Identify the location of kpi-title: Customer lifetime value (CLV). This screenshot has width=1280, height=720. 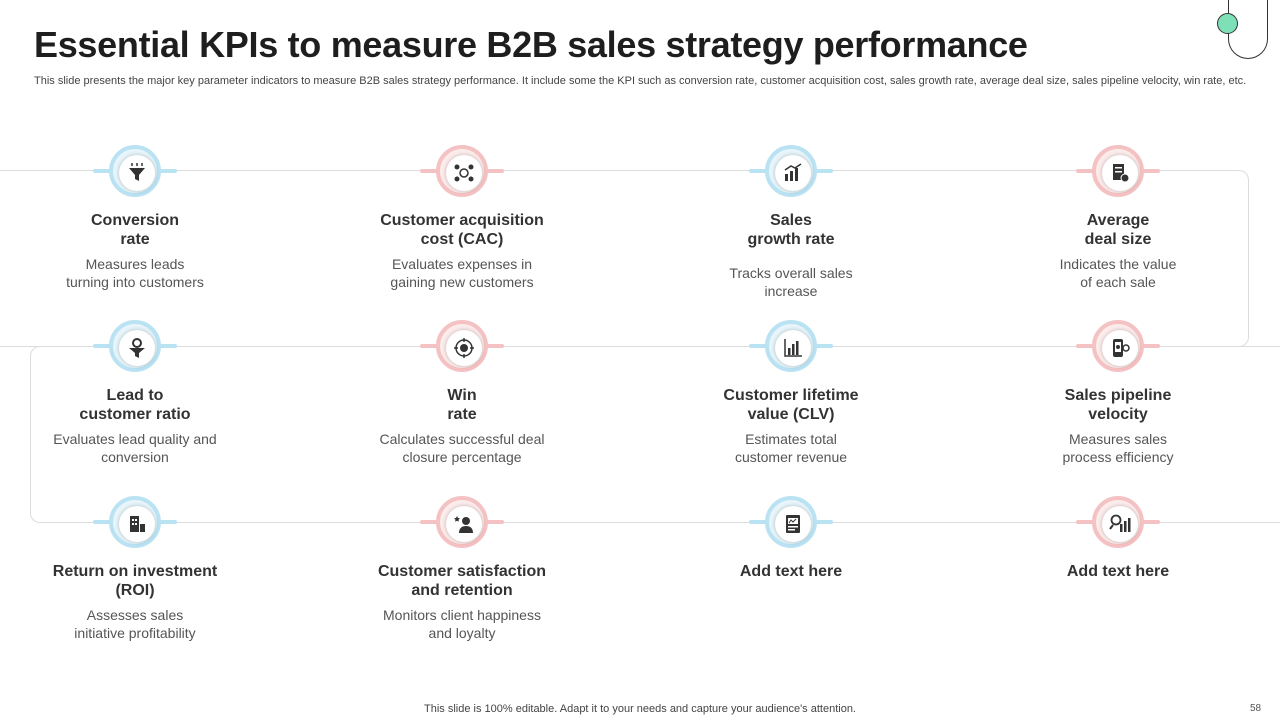
(791, 405).